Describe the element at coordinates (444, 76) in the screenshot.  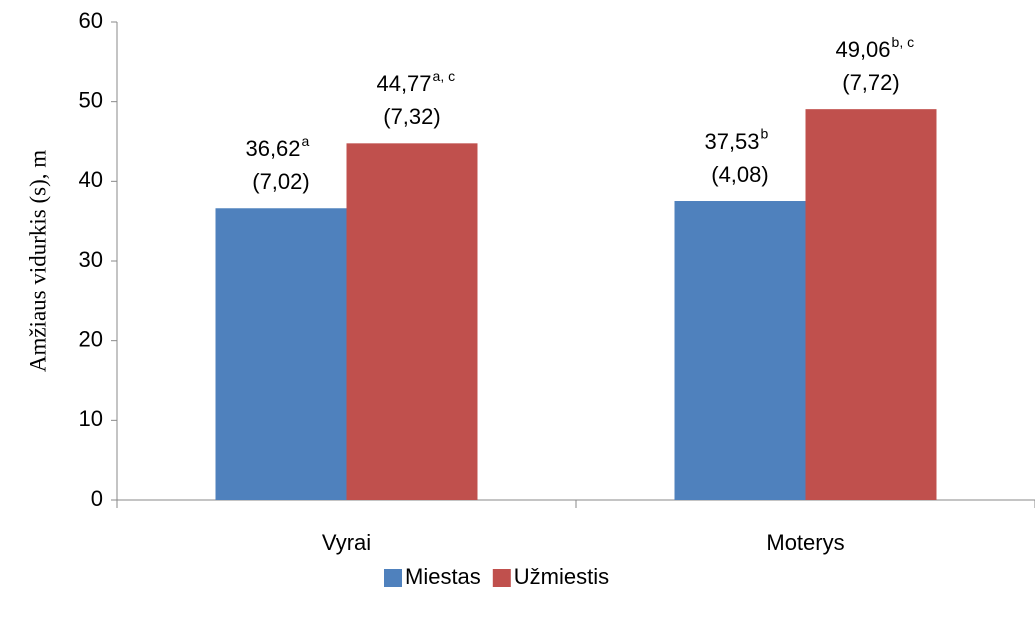
I see `data-label-superscript: a, c` at that location.